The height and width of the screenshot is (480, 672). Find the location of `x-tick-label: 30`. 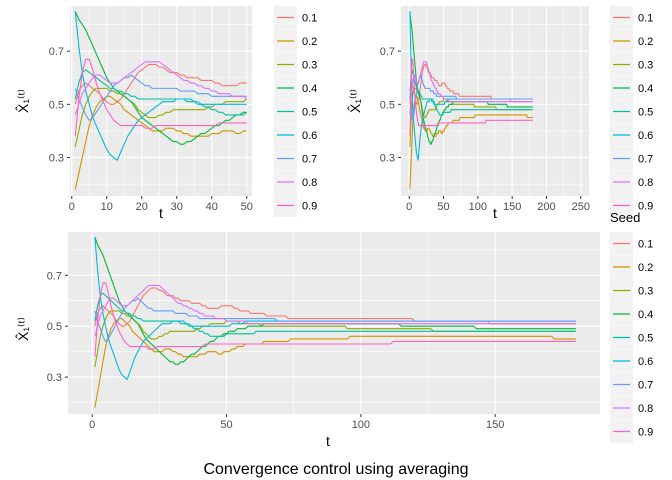

x-tick-label: 30 is located at coordinates (177, 207).